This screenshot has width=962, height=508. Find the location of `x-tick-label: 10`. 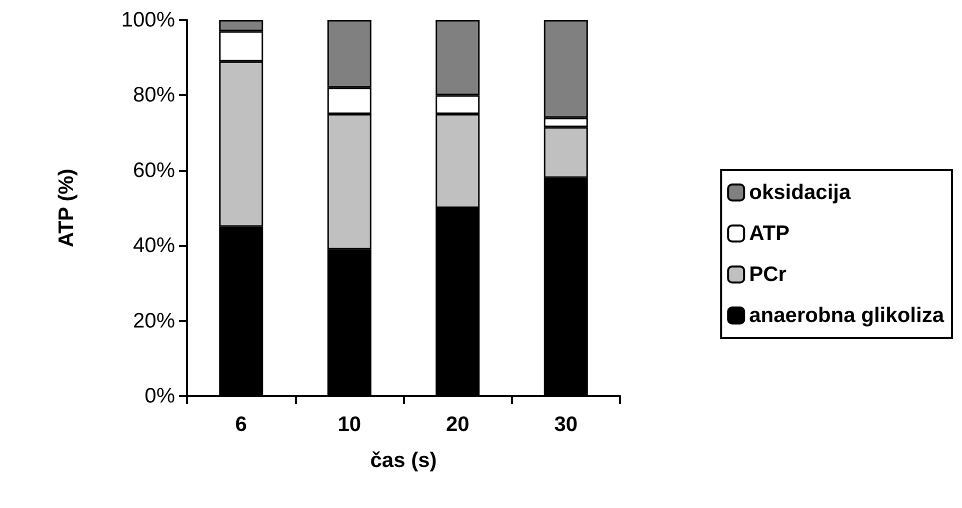

x-tick-label: 10 is located at coordinates (350, 424).